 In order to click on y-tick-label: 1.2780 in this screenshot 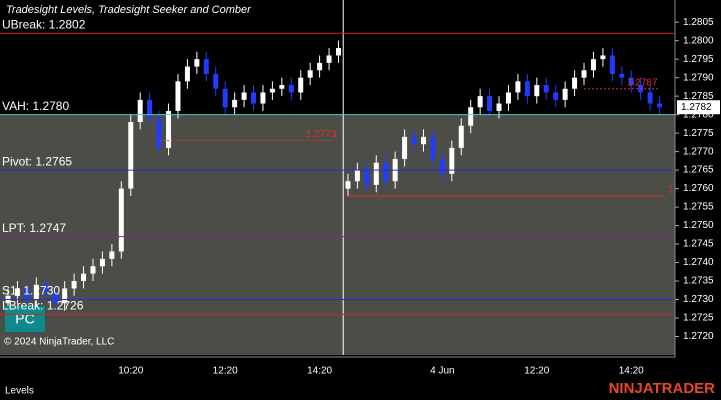, I will do `click(698, 114)`.